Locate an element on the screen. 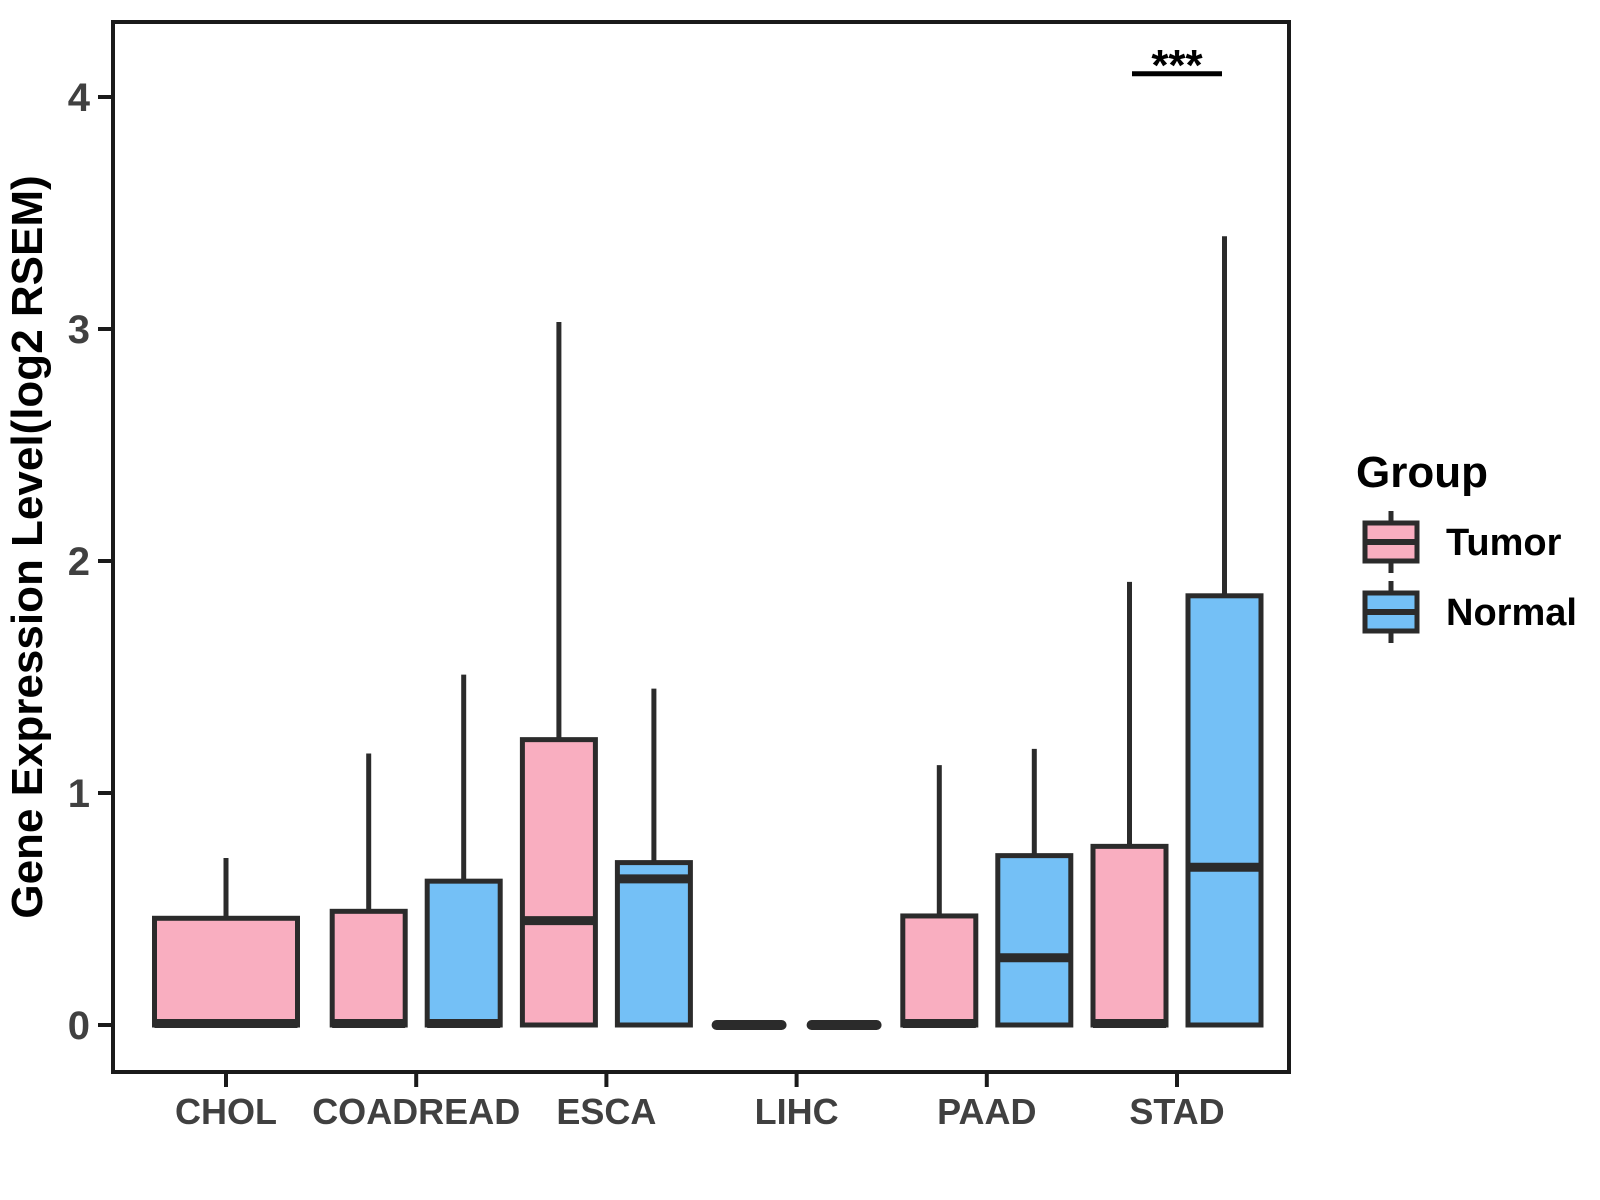 The width and height of the screenshot is (1600, 1200). x-tick-label-paad: PAAD is located at coordinates (986, 1111).